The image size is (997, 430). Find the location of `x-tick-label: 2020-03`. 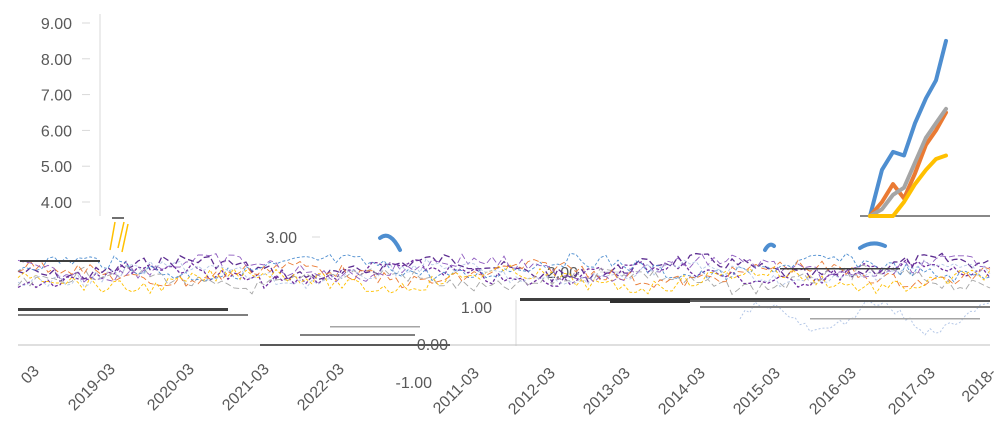

x-tick-label: 2020-03 is located at coordinates (171, 388).